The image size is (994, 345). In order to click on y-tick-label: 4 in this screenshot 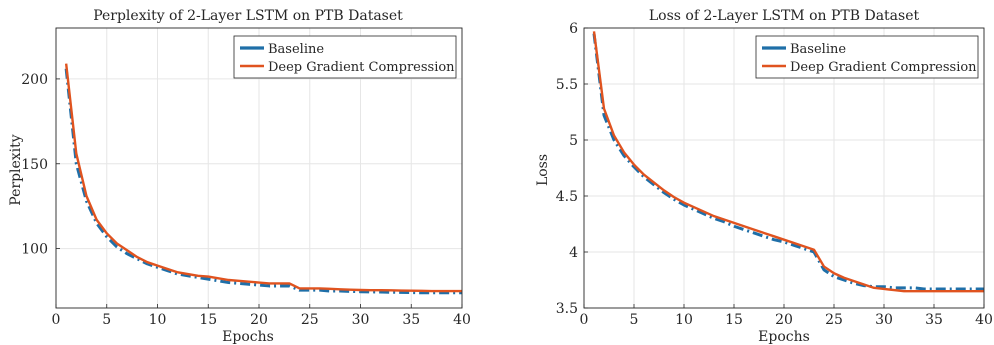, I will do `click(573, 253)`.